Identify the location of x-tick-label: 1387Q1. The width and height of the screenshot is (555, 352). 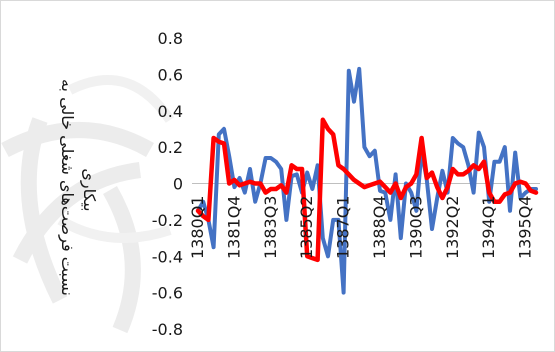
(343, 228).